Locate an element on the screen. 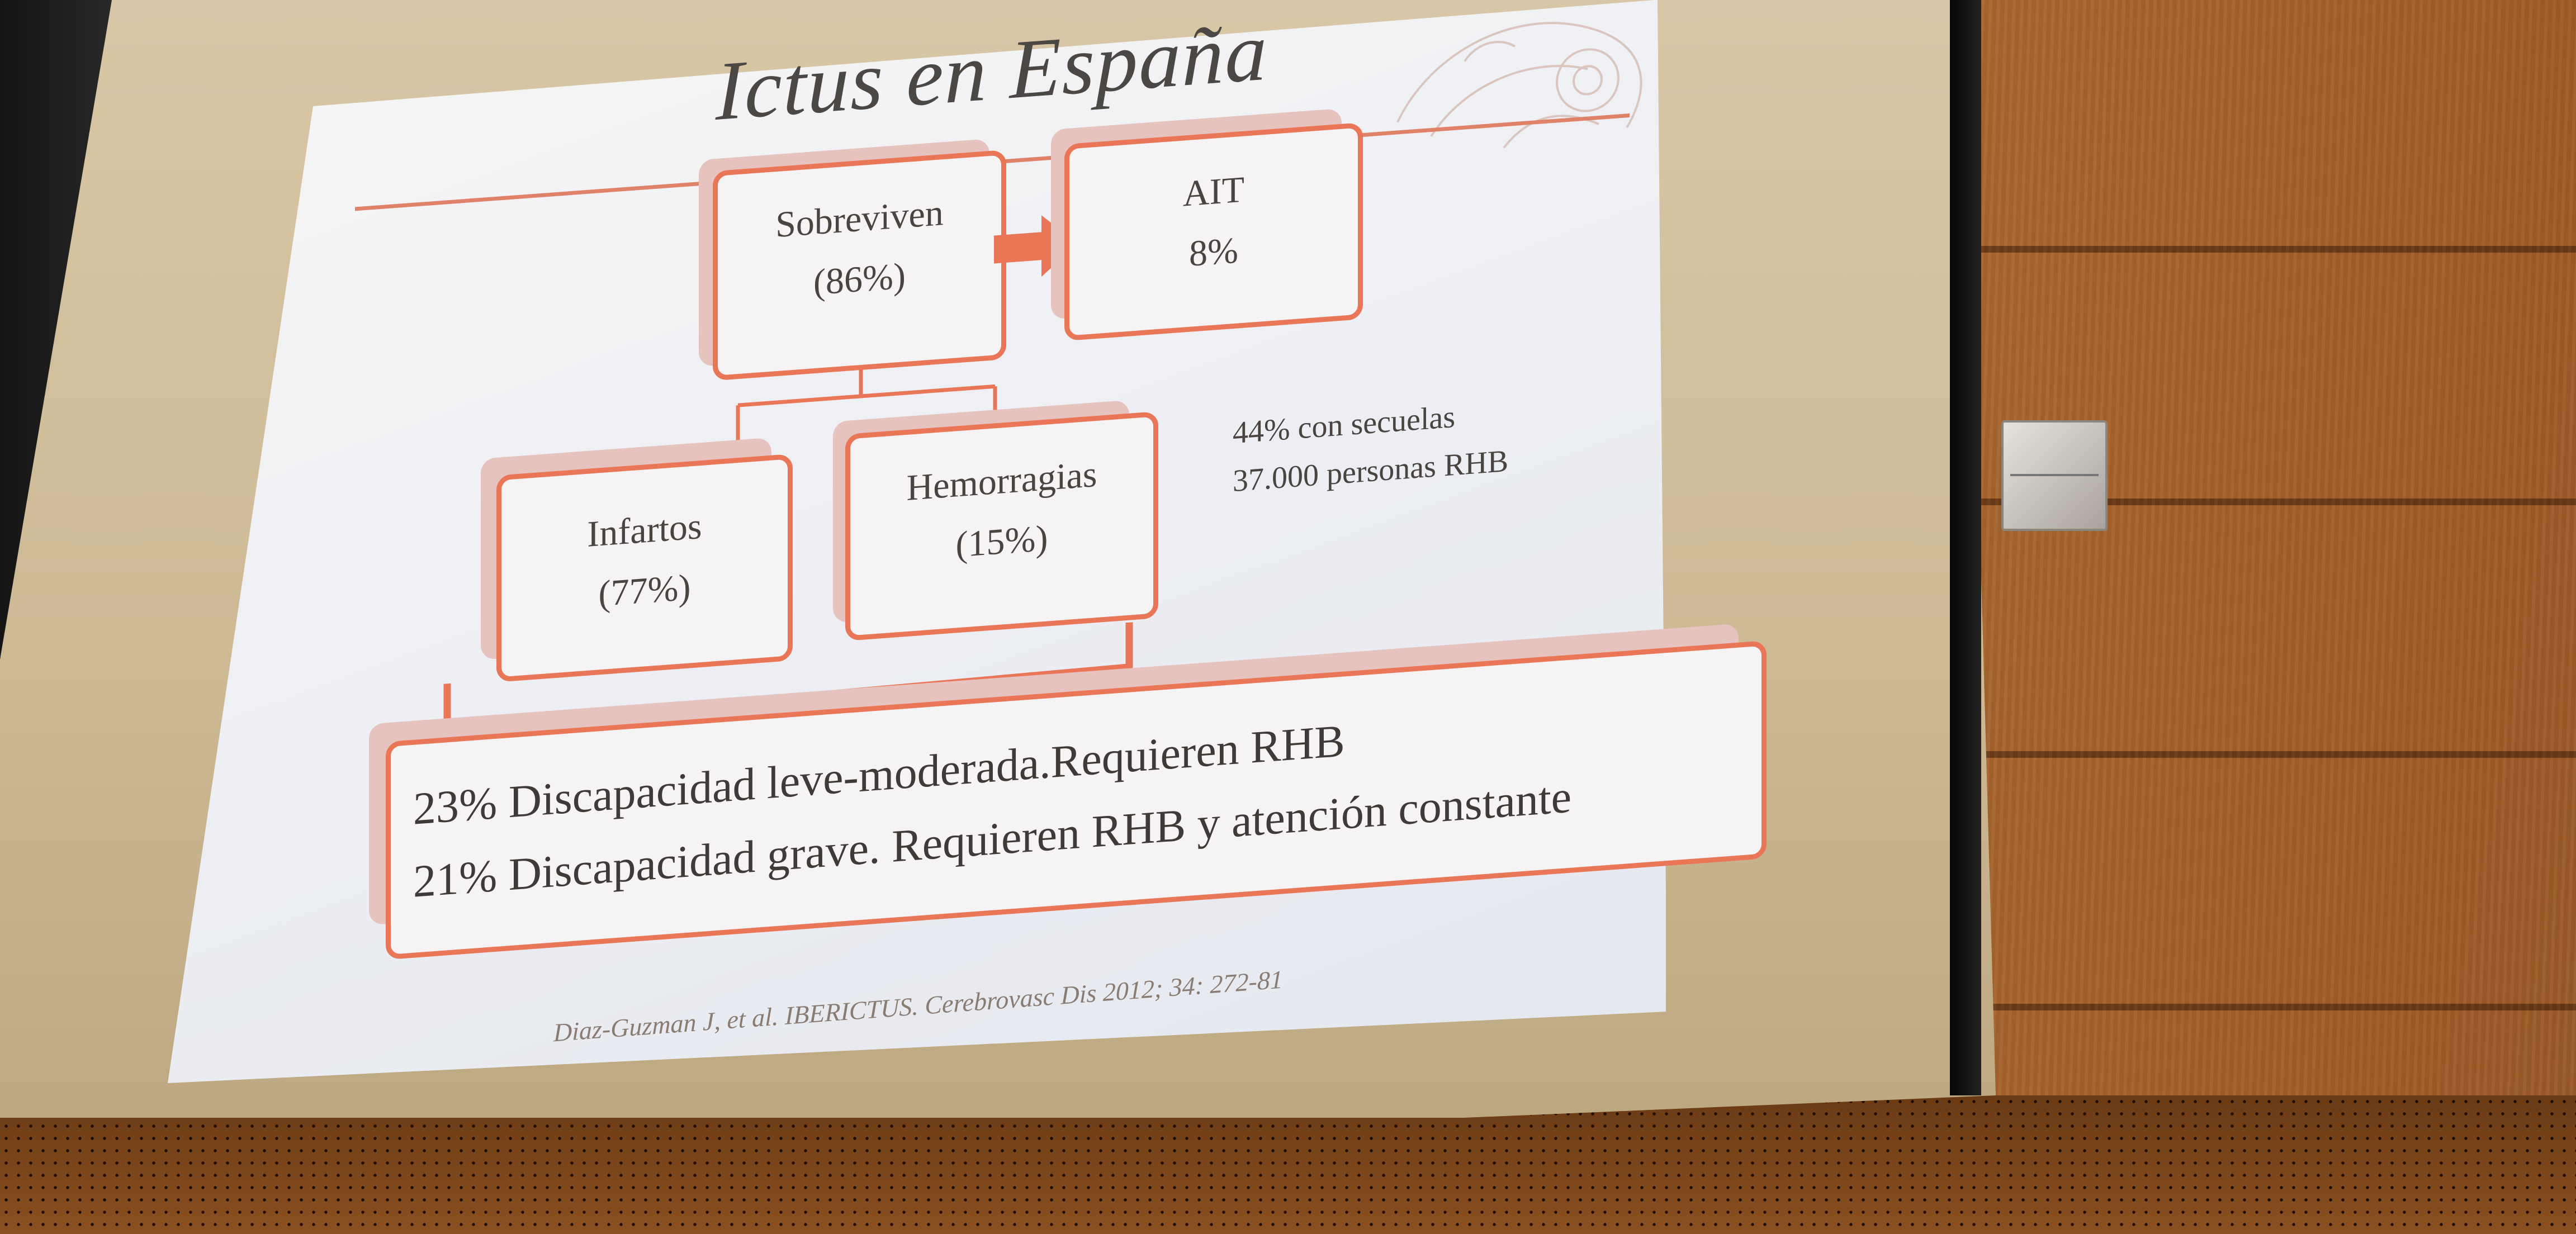  stats-text: 44% con secuelas 37.000 personas RHB is located at coordinates (1370, 447).